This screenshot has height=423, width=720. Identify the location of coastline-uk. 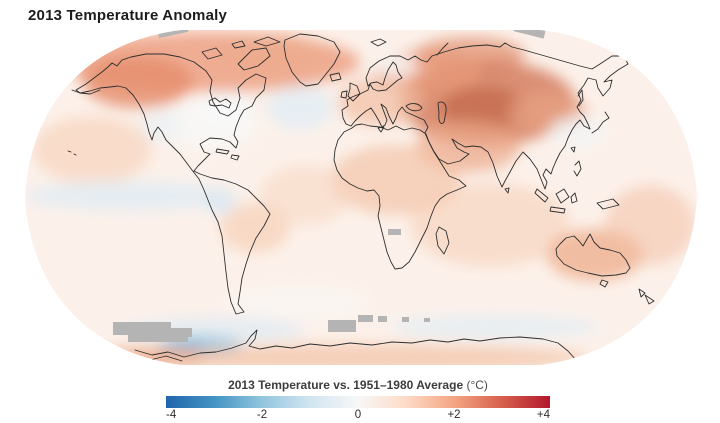
(354, 92).